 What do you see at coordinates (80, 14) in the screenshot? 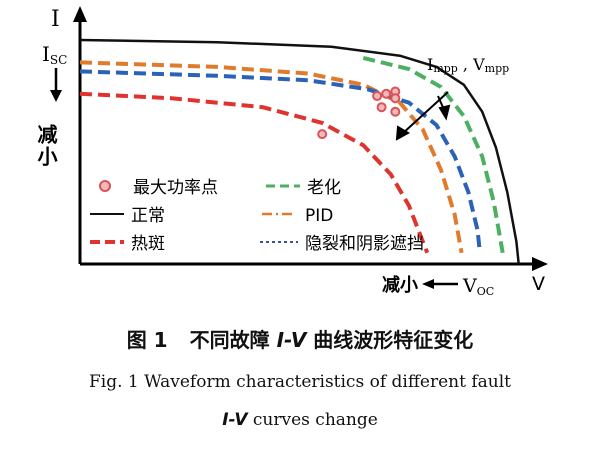
I see `y-axis-arrow` at bounding box center [80, 14].